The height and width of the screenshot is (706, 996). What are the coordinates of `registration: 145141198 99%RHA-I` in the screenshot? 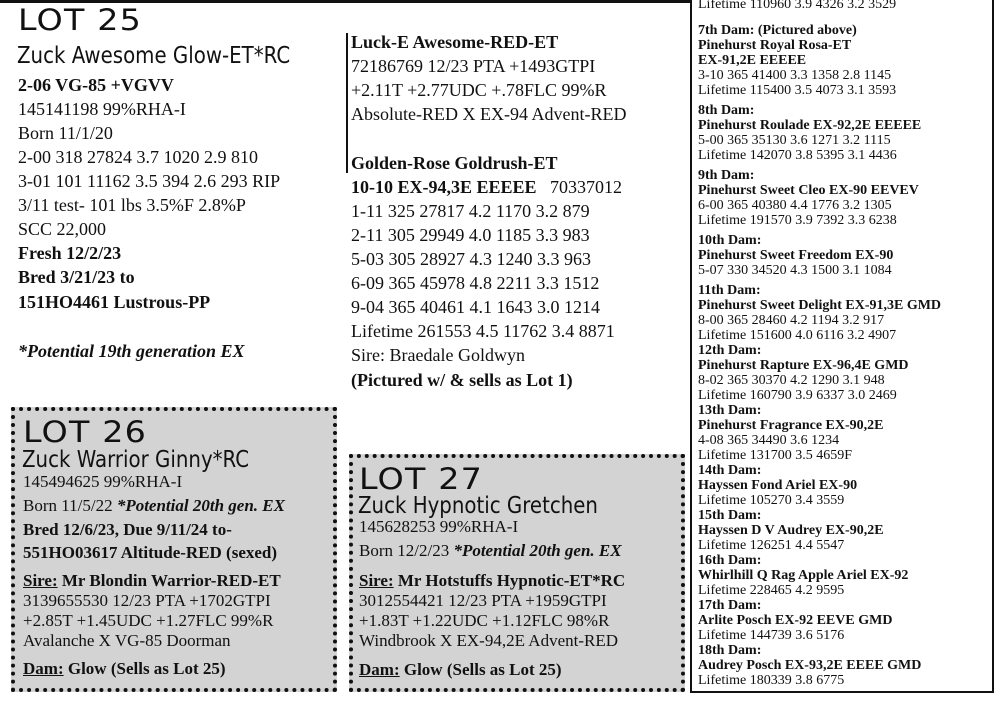 It's located at (102, 109).